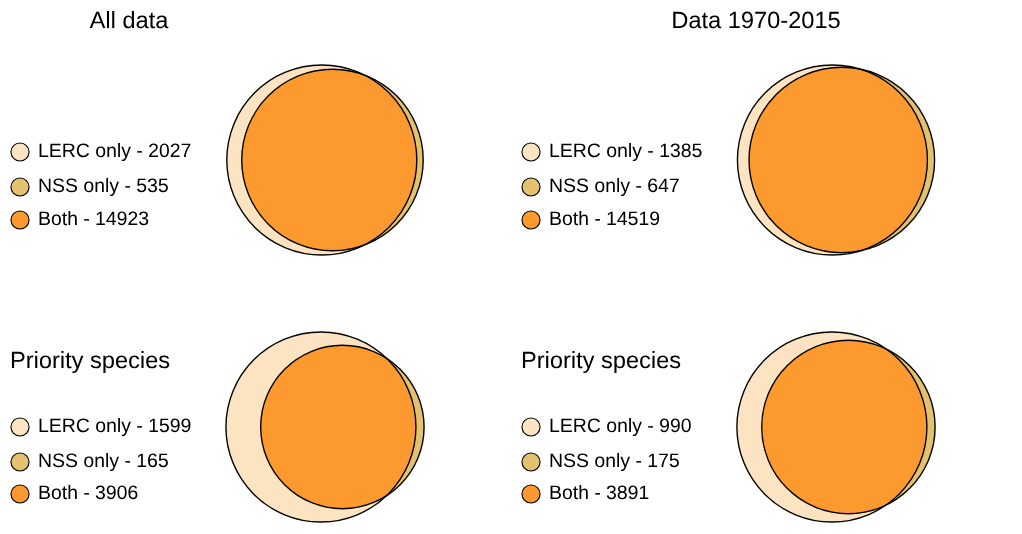 The image size is (1022, 534). I want to click on text: All data, so click(129, 20).